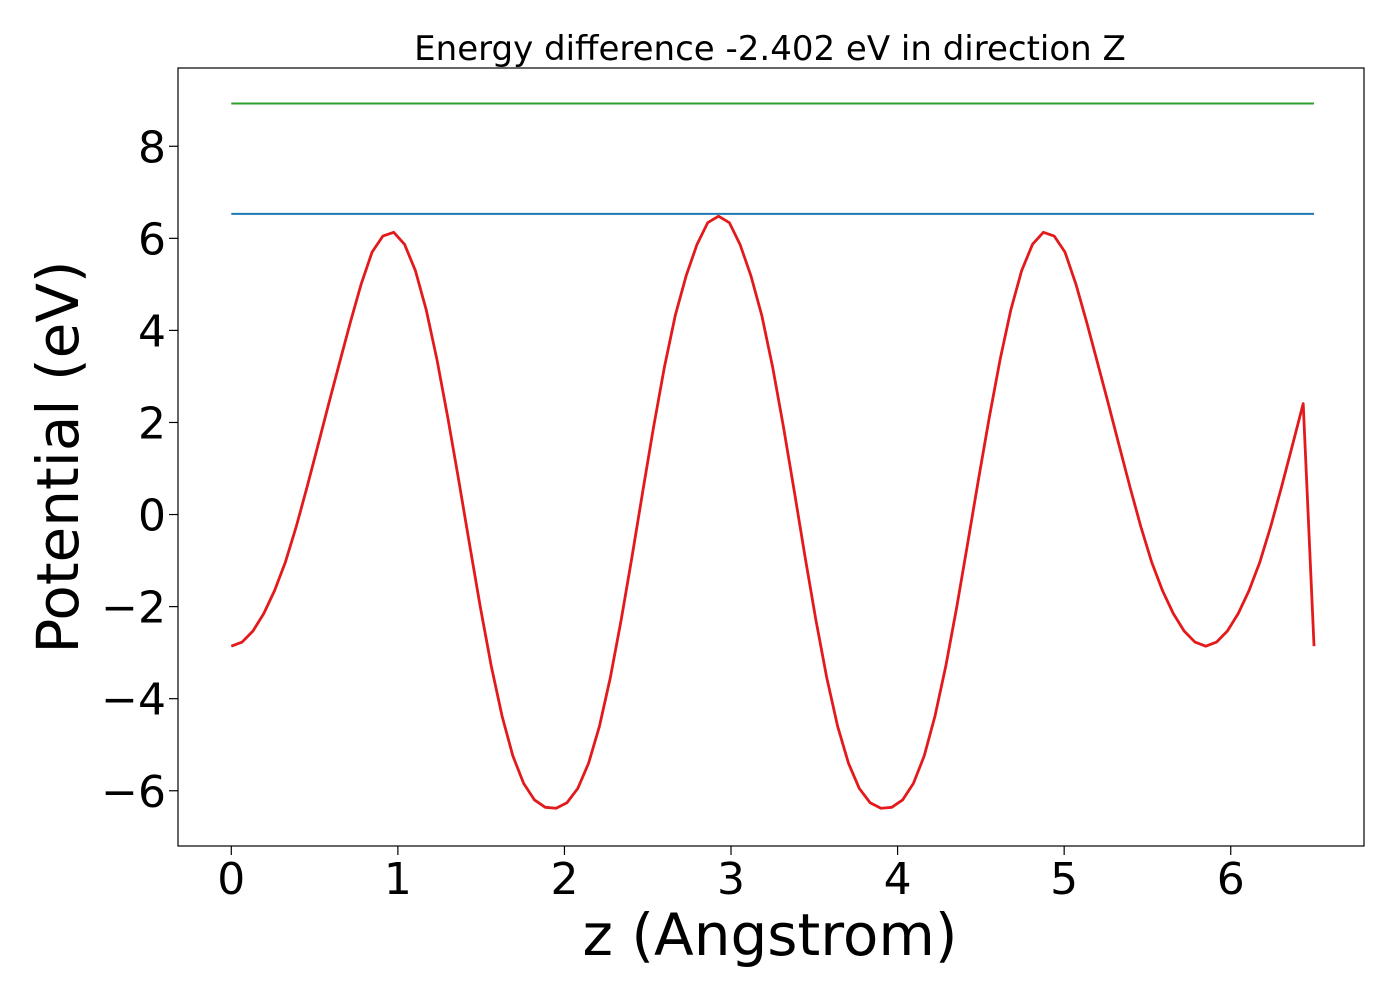  Describe the element at coordinates (152, 423) in the screenshot. I see `y-tick-label: 2` at that location.